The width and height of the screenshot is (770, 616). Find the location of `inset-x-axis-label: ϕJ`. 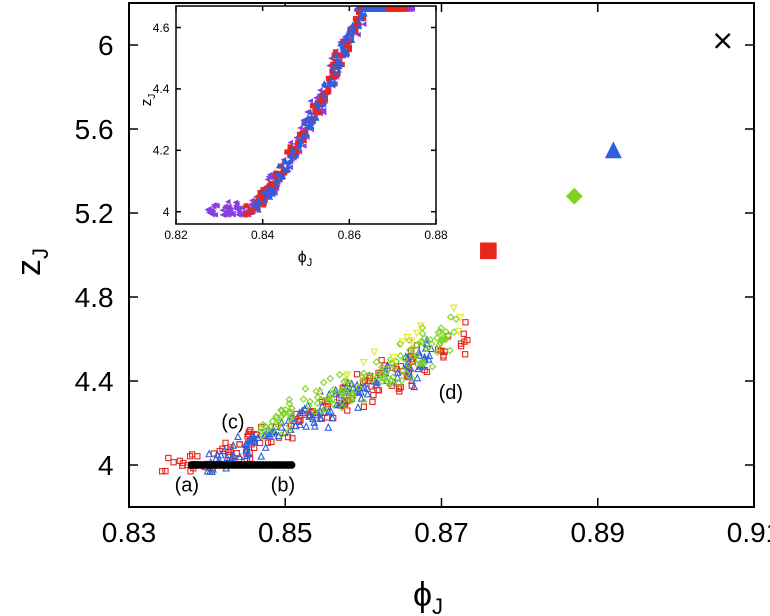

inset-x-axis-label: ϕJ is located at coordinates (305, 259).